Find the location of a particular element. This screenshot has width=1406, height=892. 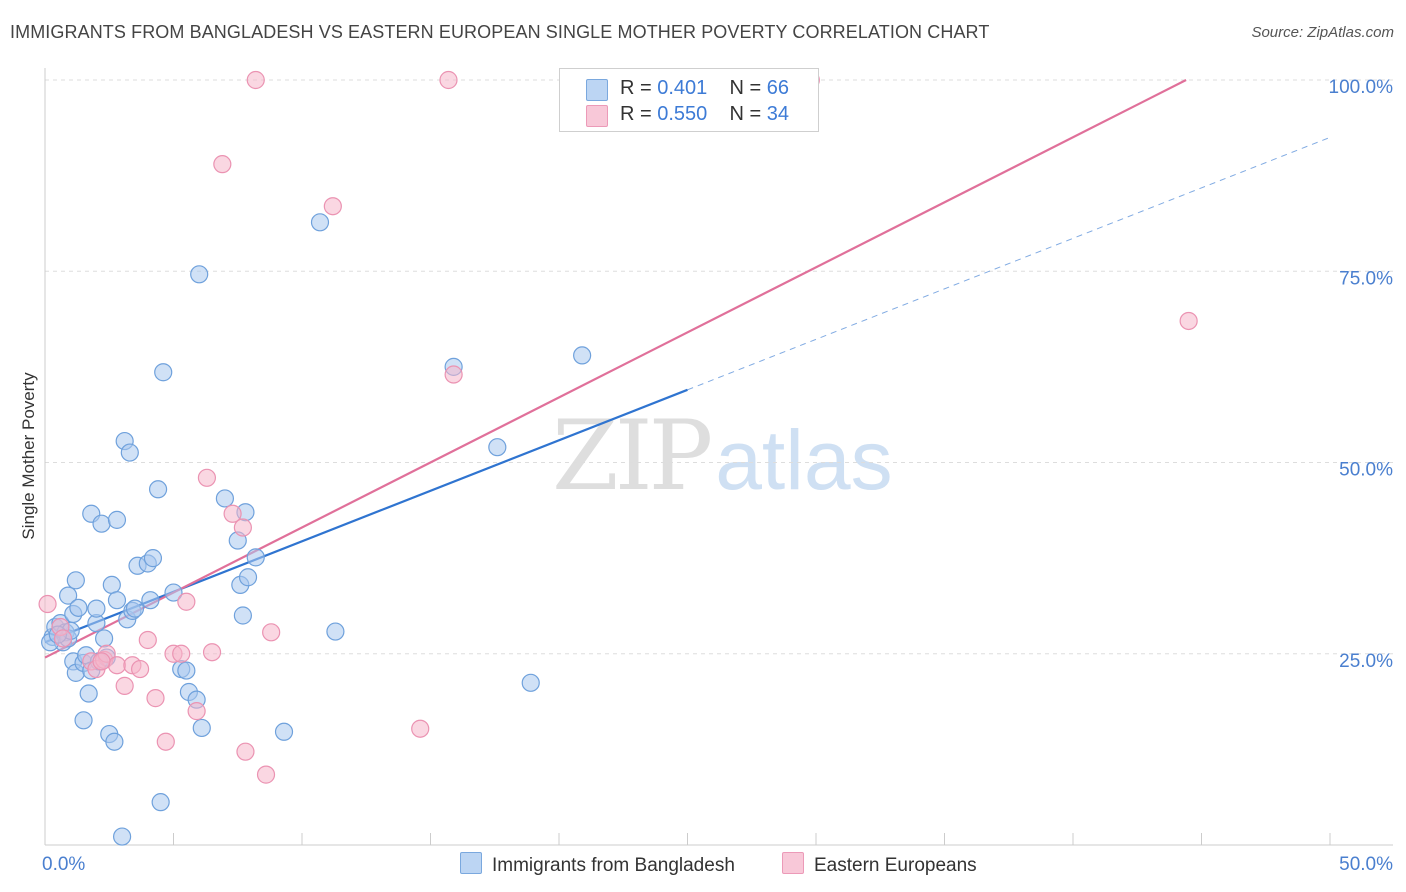

x-tick-label: 50.0% is located at coordinates (1366, 864).